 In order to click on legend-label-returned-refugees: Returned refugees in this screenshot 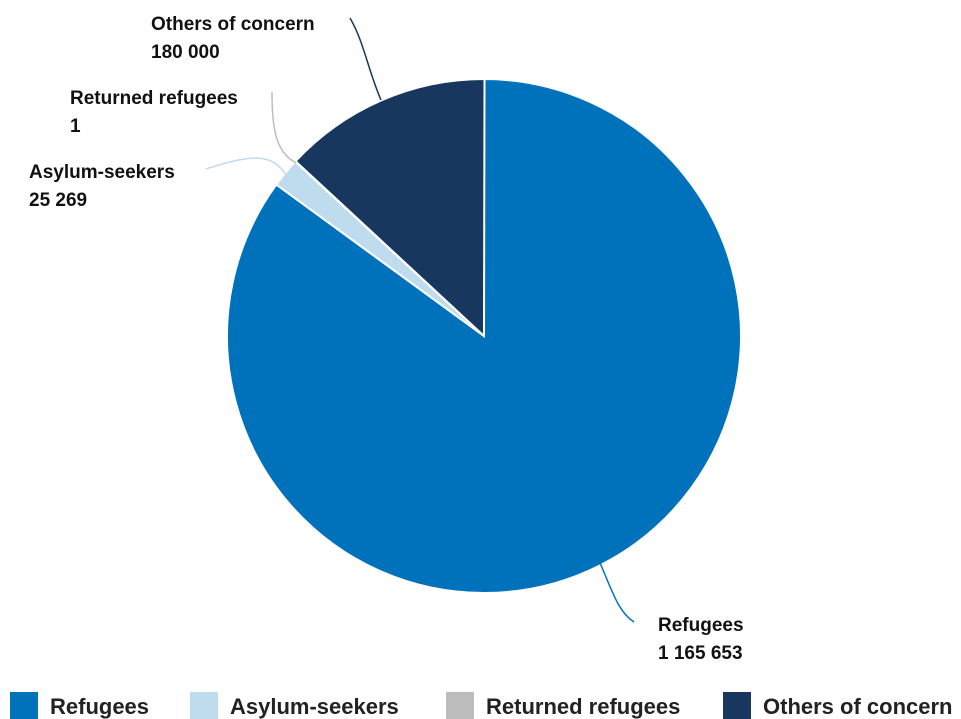, I will do `click(583, 706)`.